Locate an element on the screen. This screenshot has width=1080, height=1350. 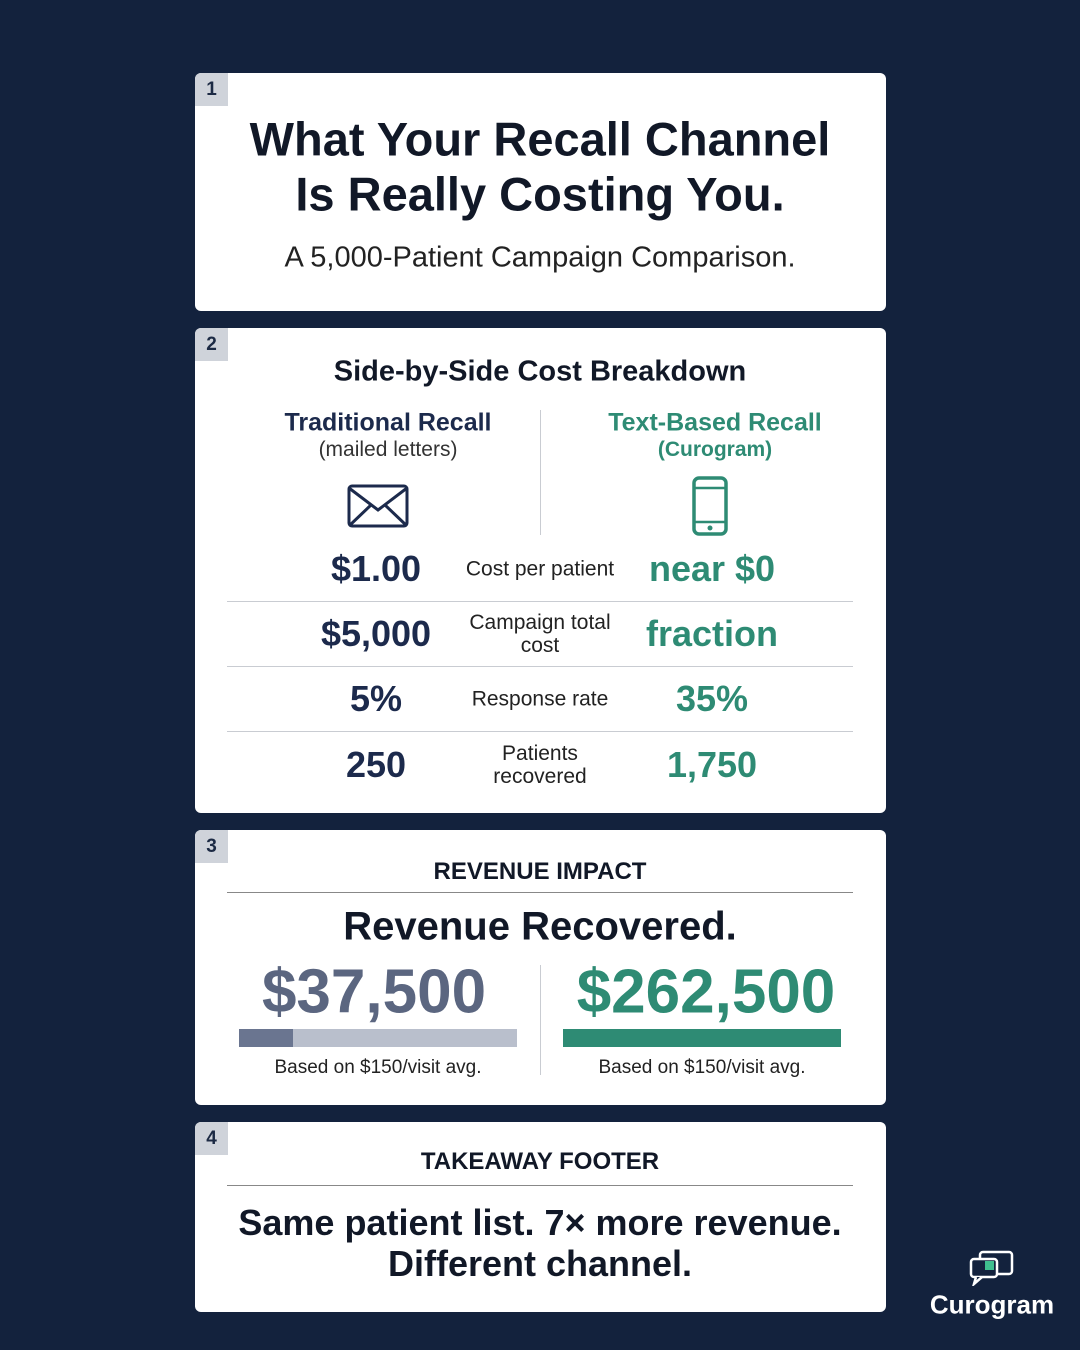
revenue-bar-track is located at coordinates (378, 1038).